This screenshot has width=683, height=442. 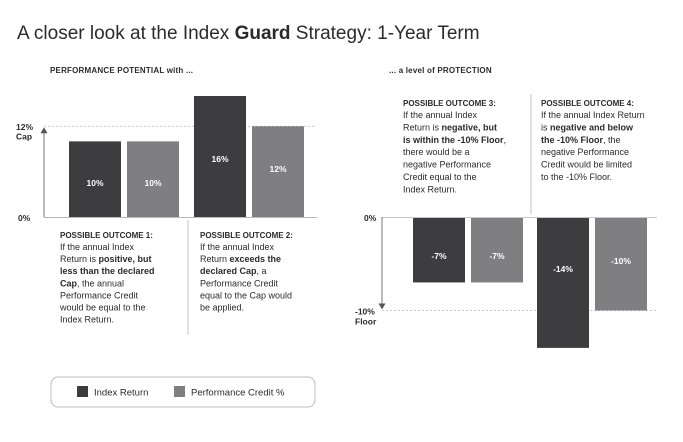 I want to click on outcome4-text: negative and below, so click(x=592, y=127).